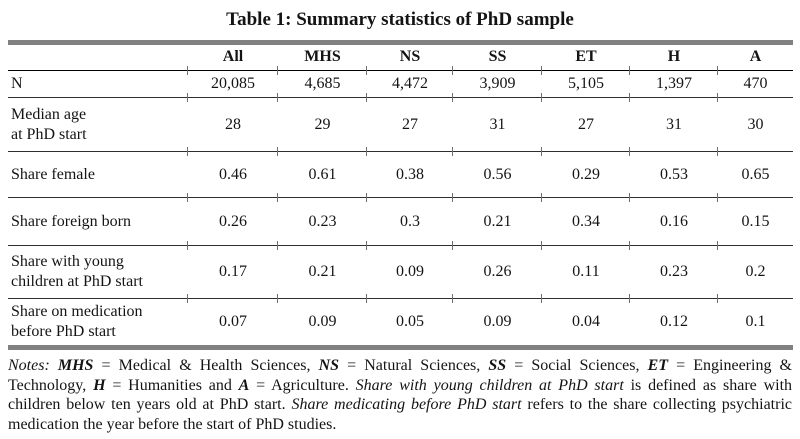 This screenshot has width=800, height=439. I want to click on row-label: Share on medication before PhD start, so click(98, 323).